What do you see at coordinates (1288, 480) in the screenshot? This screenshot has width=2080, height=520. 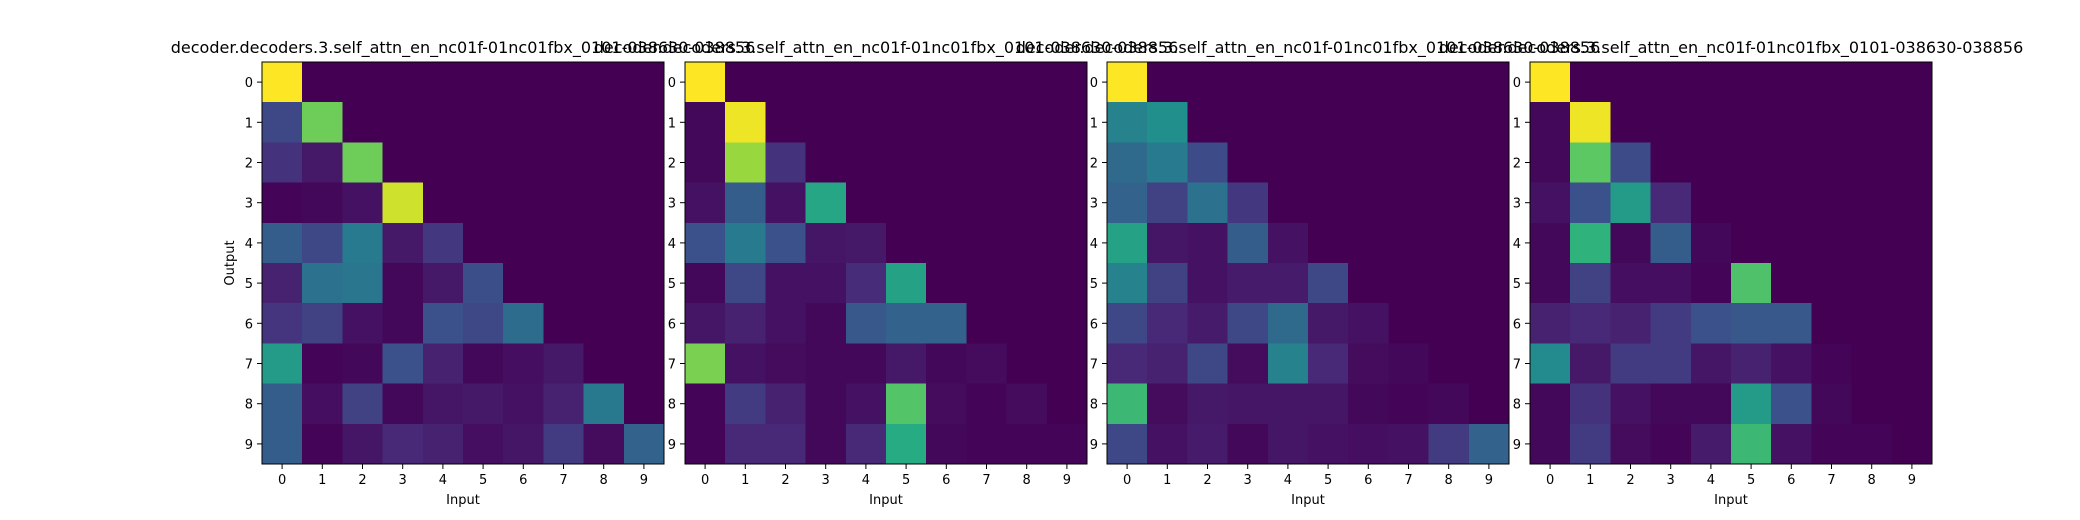 I see `x-tick-label: 4` at bounding box center [1288, 480].